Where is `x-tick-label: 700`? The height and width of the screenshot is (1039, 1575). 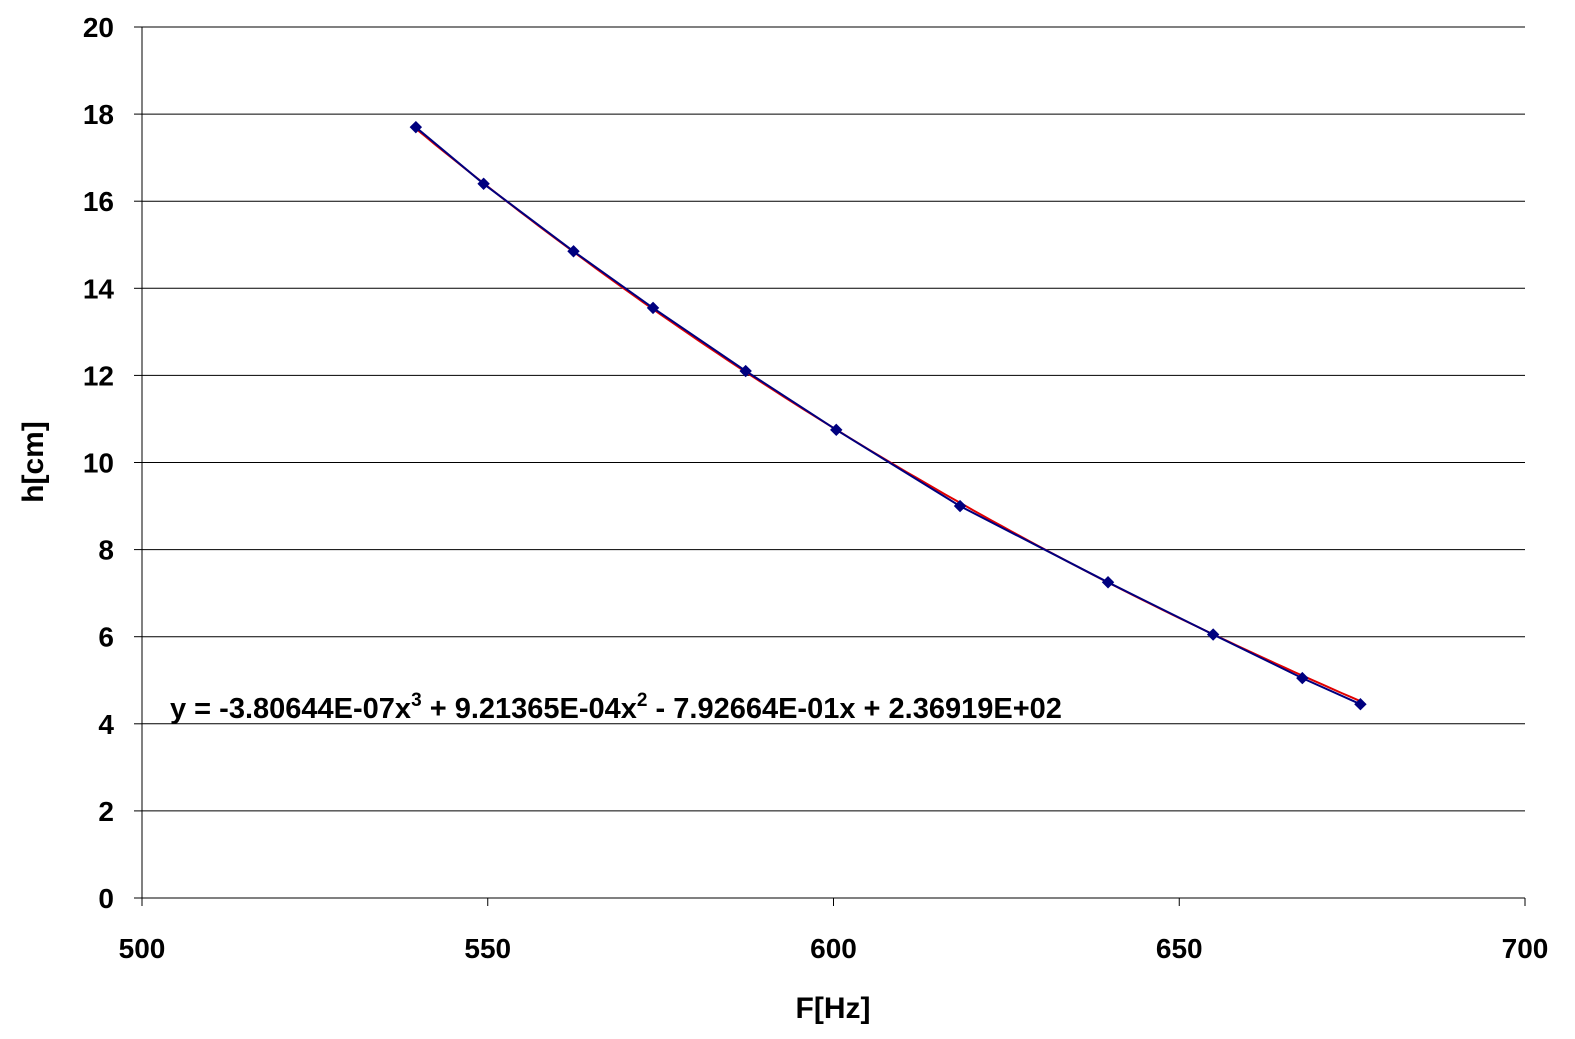 x-tick-label: 700 is located at coordinates (1525, 948).